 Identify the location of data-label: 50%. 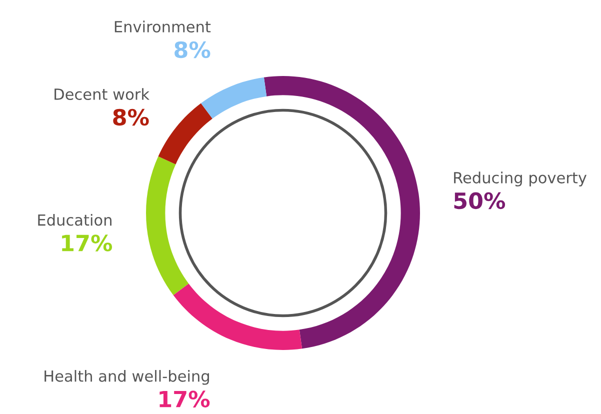
(480, 201).